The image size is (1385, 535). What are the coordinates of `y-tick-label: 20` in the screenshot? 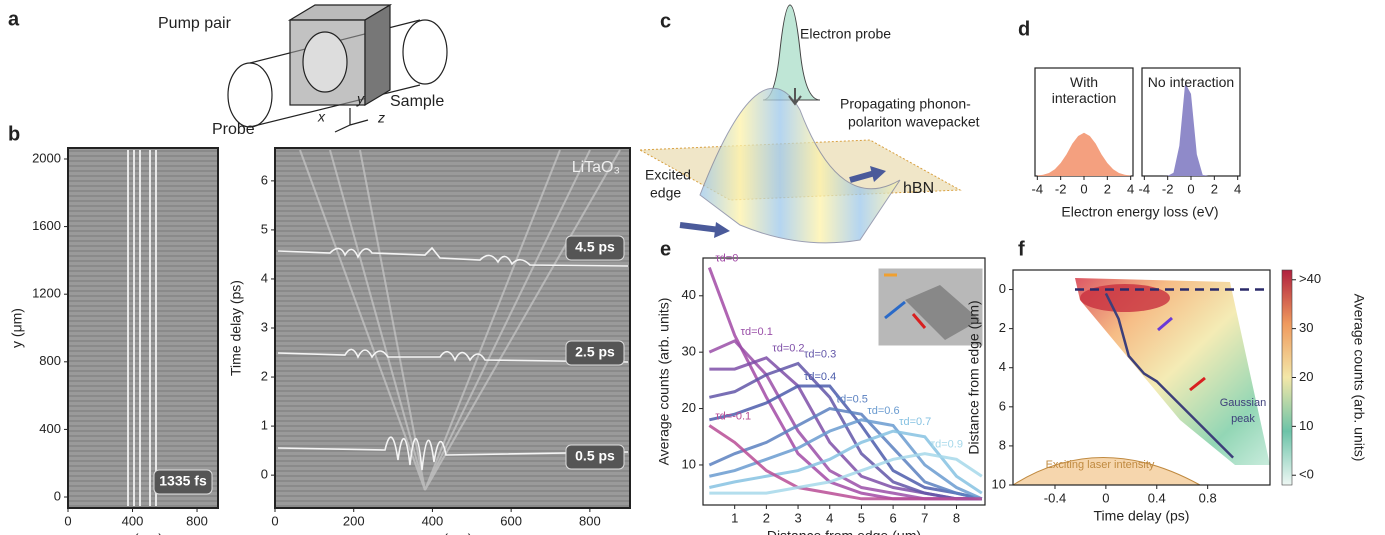 It's located at (689, 407).